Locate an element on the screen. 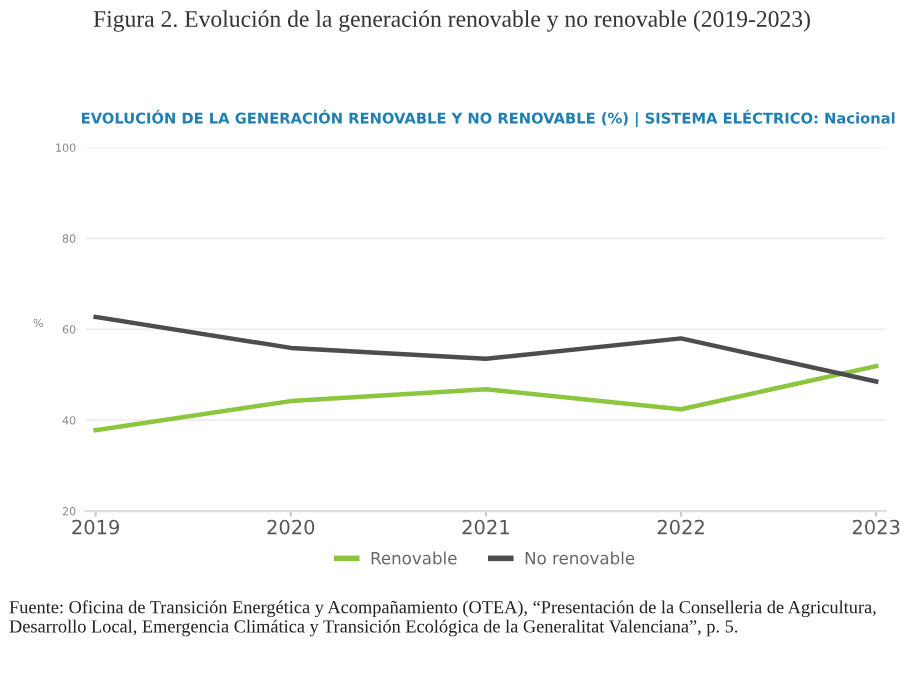 The image size is (904, 686). chart-title: Figura 2. Evolución de la generación renovable y no renovable (2019-2023) is located at coordinates (451, 21).